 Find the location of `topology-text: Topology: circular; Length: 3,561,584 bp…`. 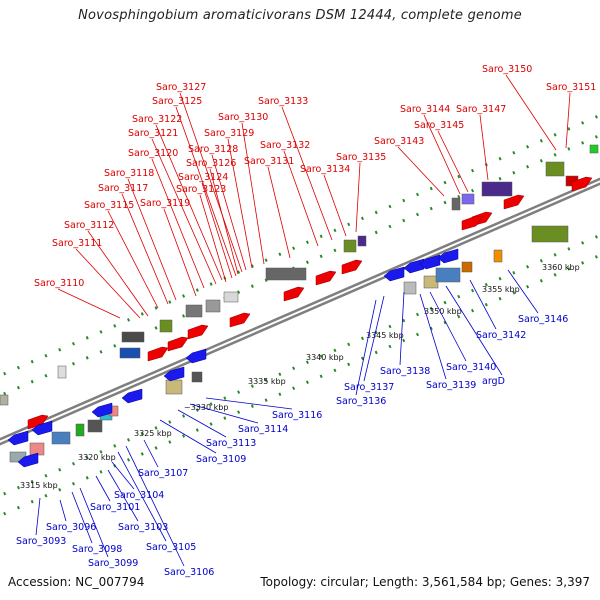

topology-text: Topology: circular; Length: 3,561,584 bp… is located at coordinates (425, 582).